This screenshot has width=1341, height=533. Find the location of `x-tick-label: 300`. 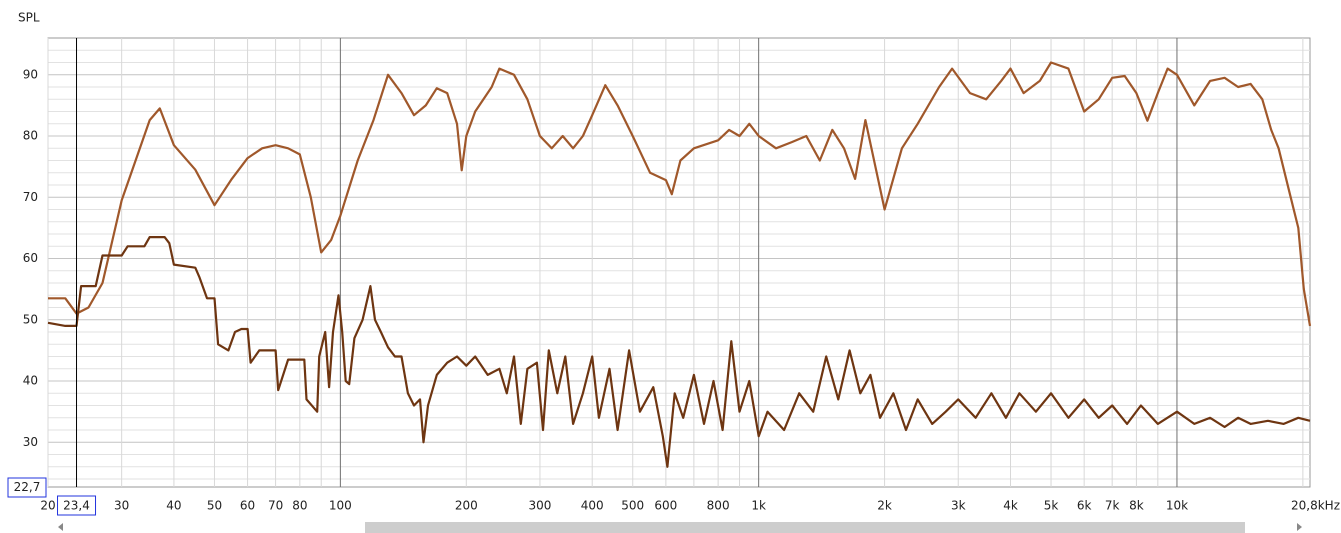

x-tick-label: 300 is located at coordinates (539, 506).